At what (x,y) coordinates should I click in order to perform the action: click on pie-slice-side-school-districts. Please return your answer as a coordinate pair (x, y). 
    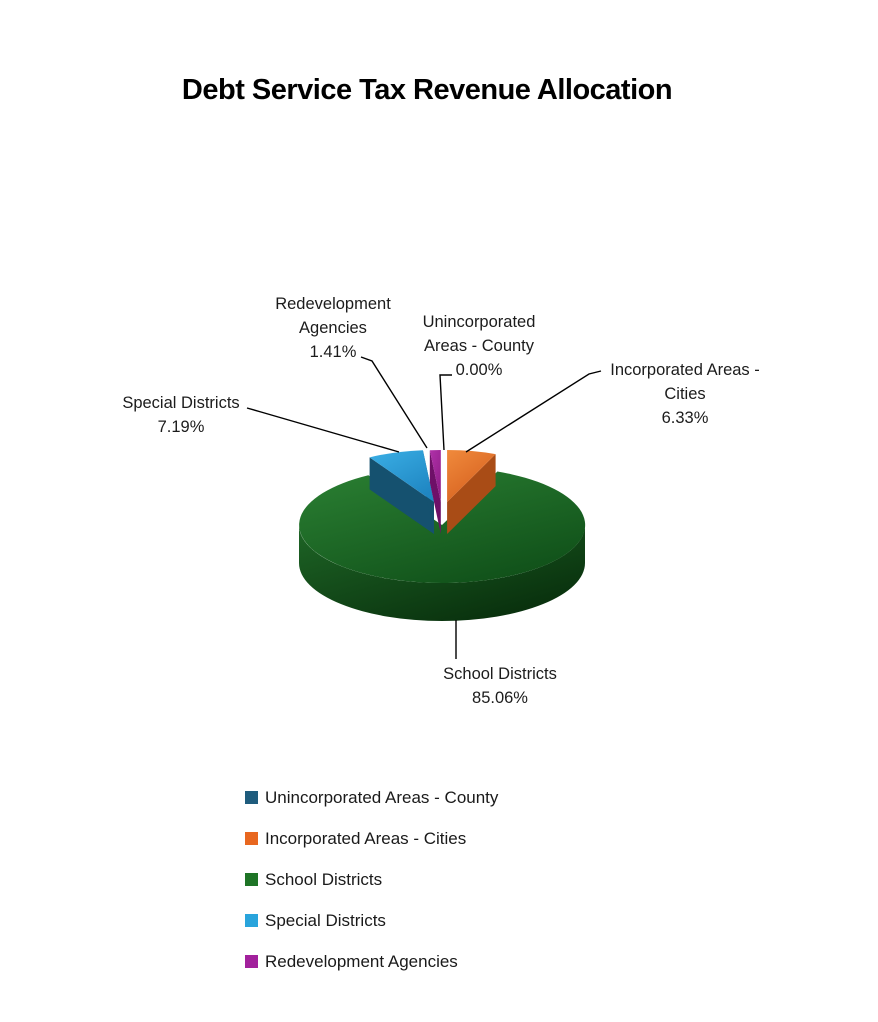
    Looking at the image, I should click on (442, 573).